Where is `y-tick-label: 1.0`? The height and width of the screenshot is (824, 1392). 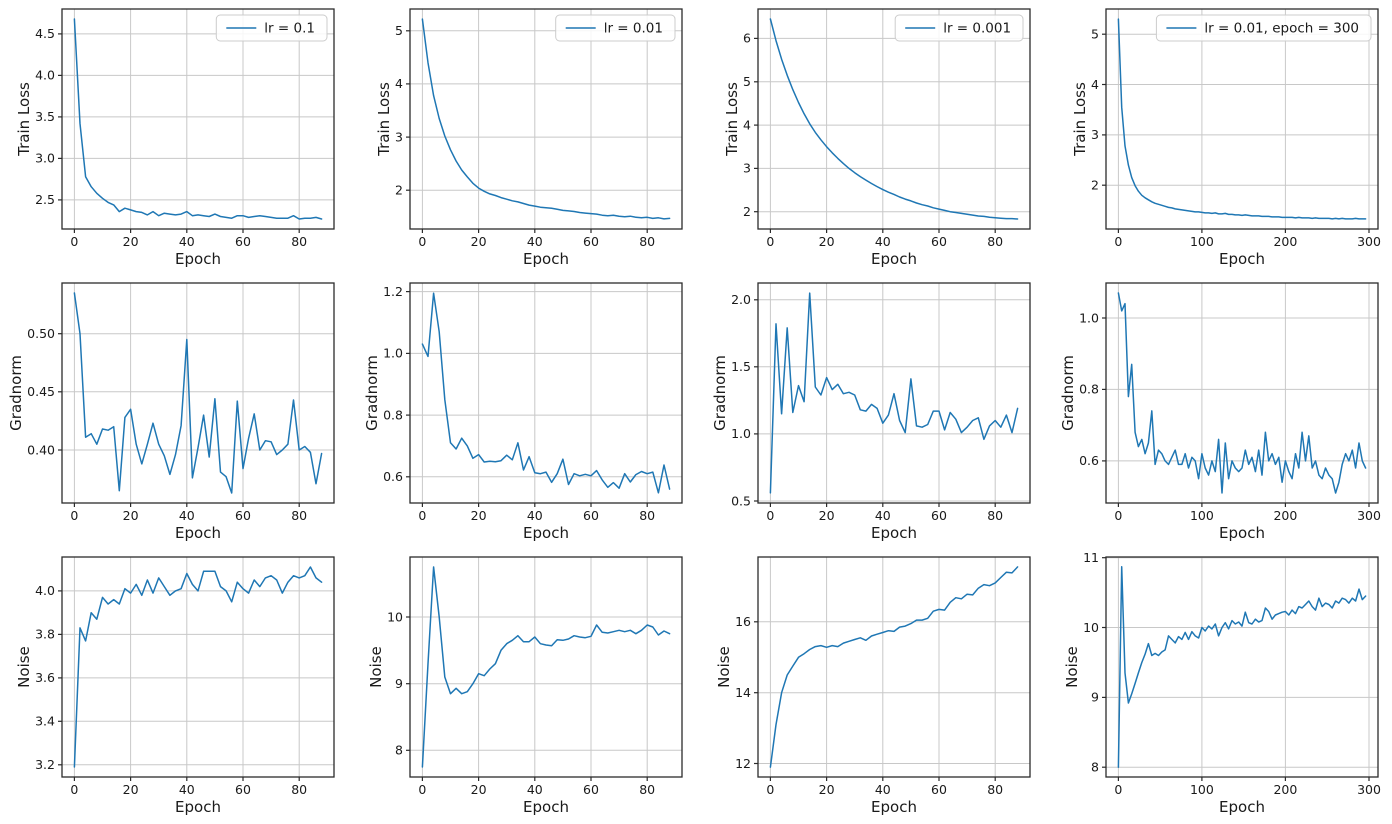 y-tick-label: 1.0 is located at coordinates (393, 353).